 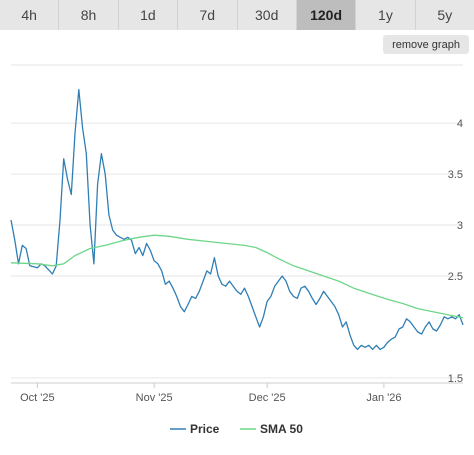 What do you see at coordinates (37, 398) in the screenshot?
I see `x-tick-label: Oct '25` at bounding box center [37, 398].